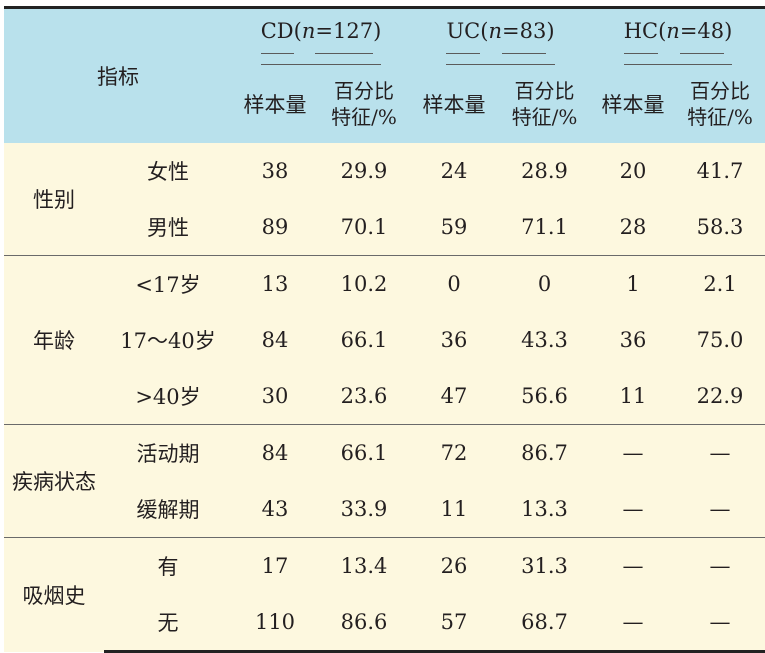  I want to click on value-cell: 29.9, so click(364, 171).